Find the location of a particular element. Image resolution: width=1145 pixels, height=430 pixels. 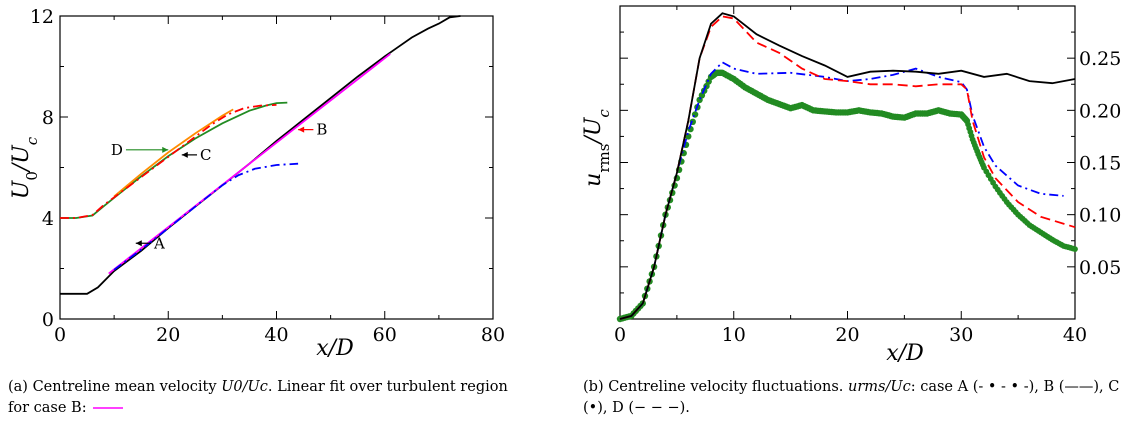

panel-a-ylabel: U0/Uc is located at coordinates (25, 167).